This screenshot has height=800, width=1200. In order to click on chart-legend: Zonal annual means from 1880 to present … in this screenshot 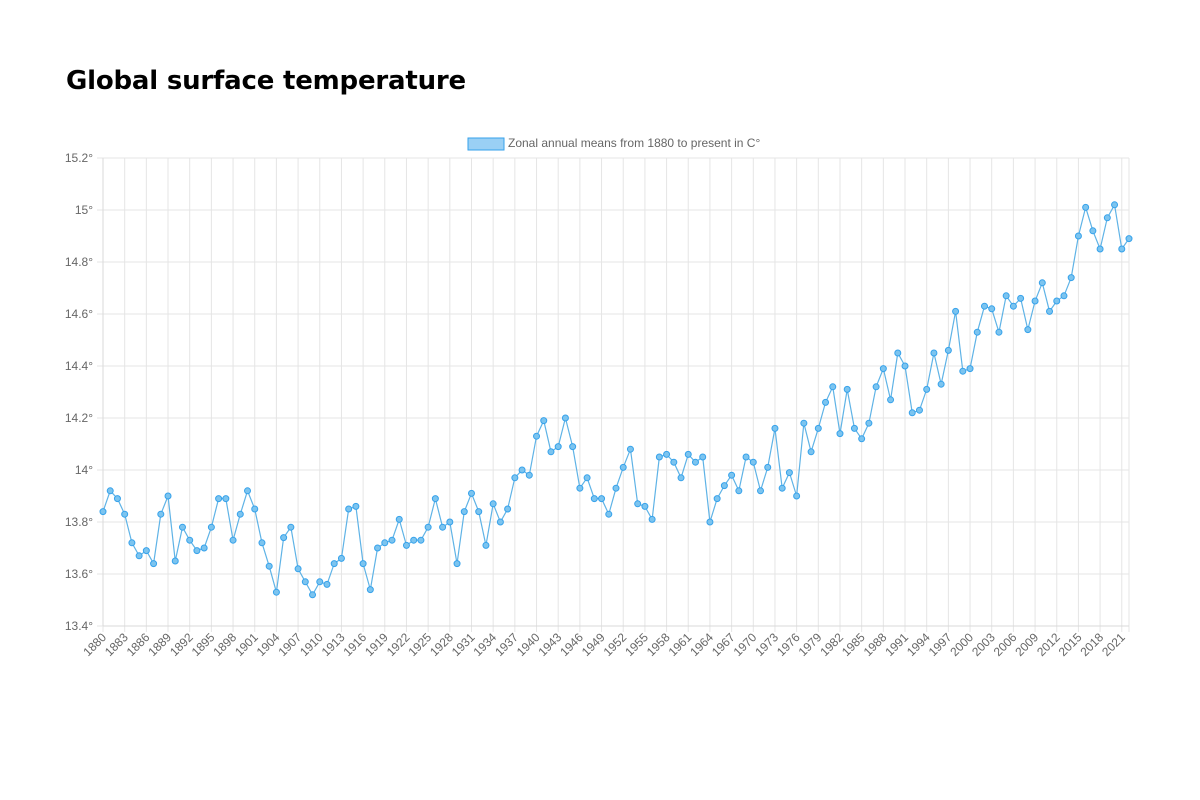, I will do `click(613, 143)`.